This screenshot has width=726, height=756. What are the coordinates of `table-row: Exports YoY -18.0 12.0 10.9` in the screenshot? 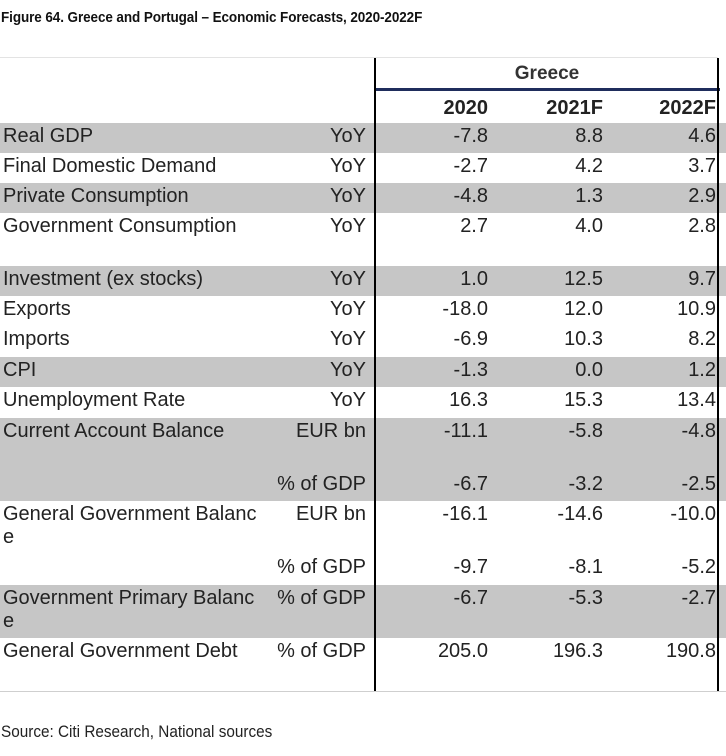 It's located at (363, 311).